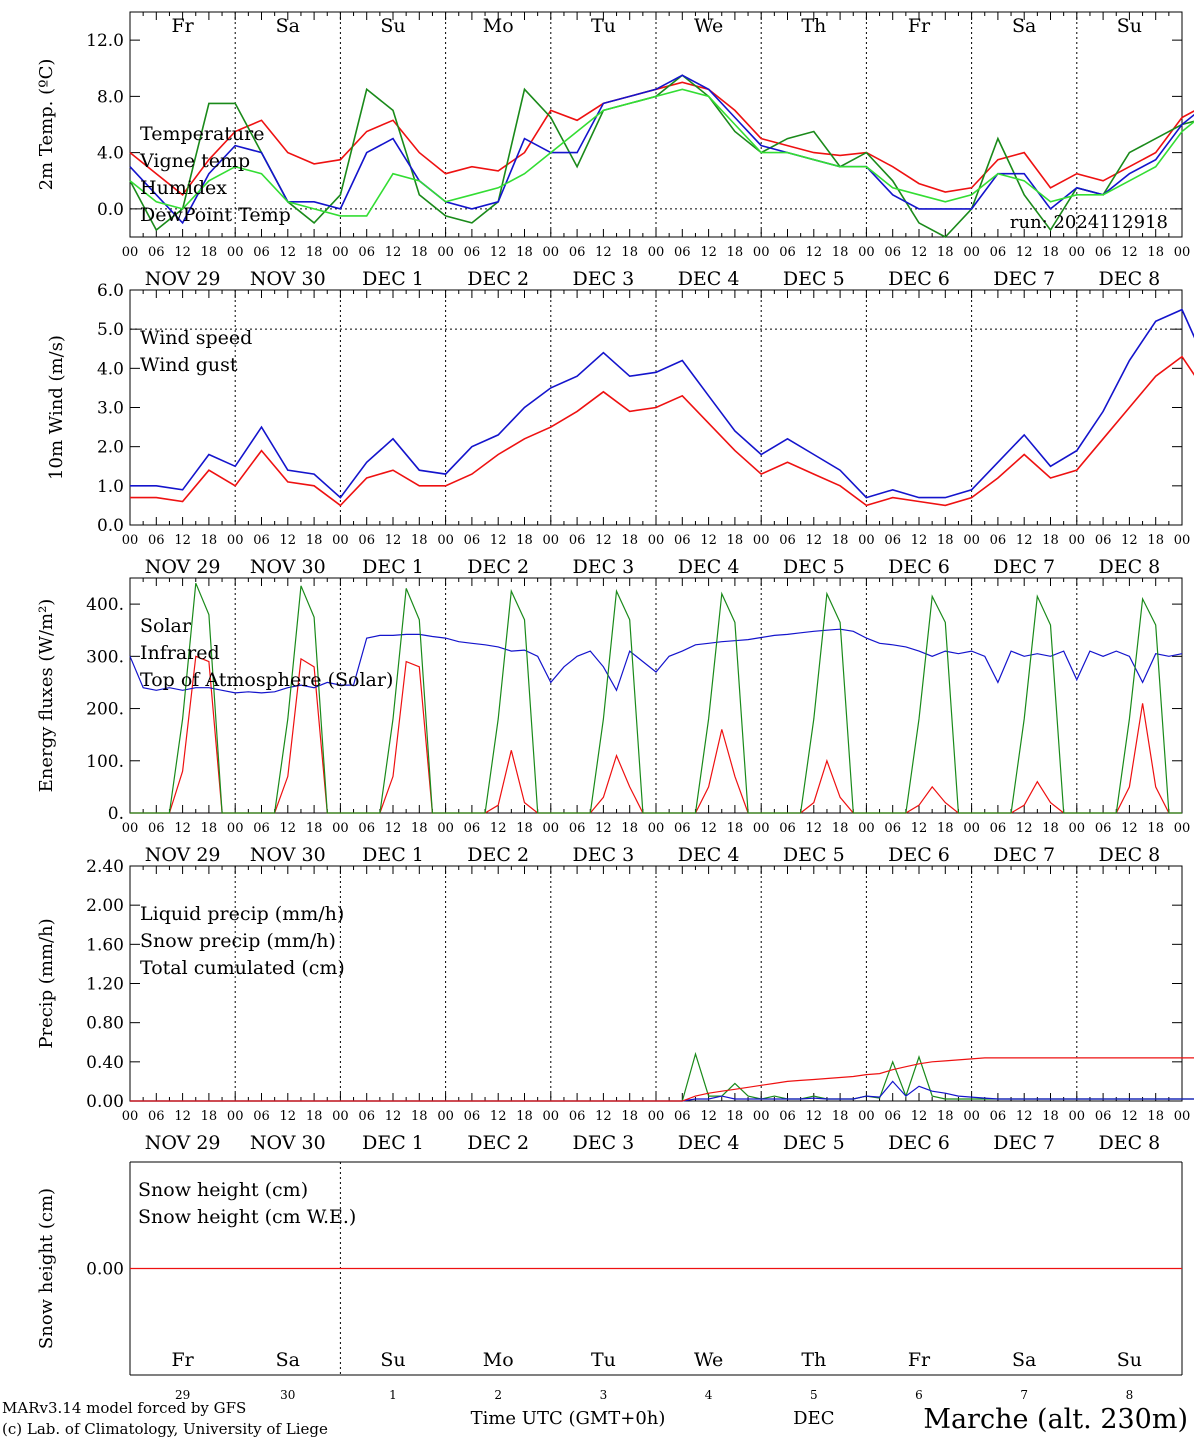 The image size is (1194, 1440). What do you see at coordinates (1024, 855) in the screenshot?
I see `date-label: DEC 7` at bounding box center [1024, 855].